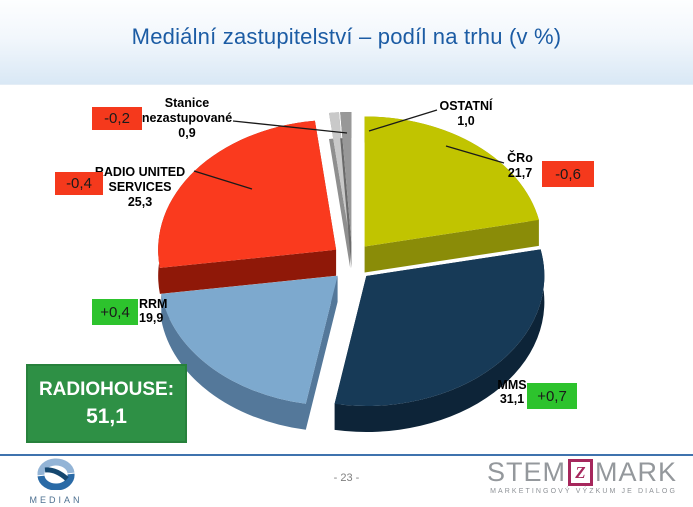 This screenshot has height=507, width=693. I want to click on change-badge-mms: +0,7, so click(552, 396).